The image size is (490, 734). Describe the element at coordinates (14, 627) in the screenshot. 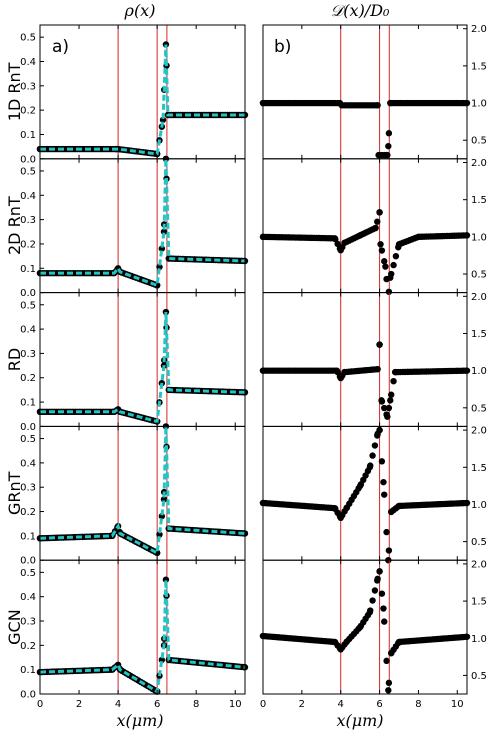

I see `row-label-5: GCN` at that location.